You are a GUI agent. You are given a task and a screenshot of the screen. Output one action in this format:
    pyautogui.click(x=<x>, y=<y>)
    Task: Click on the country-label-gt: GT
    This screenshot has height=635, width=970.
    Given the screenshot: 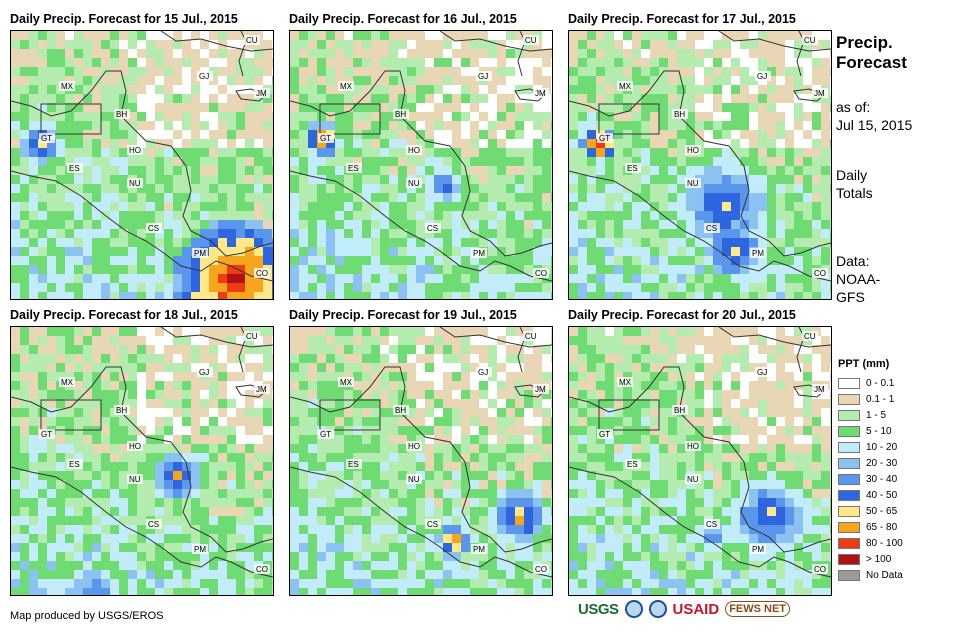 What is the action you would take?
    pyautogui.click(x=325, y=434)
    